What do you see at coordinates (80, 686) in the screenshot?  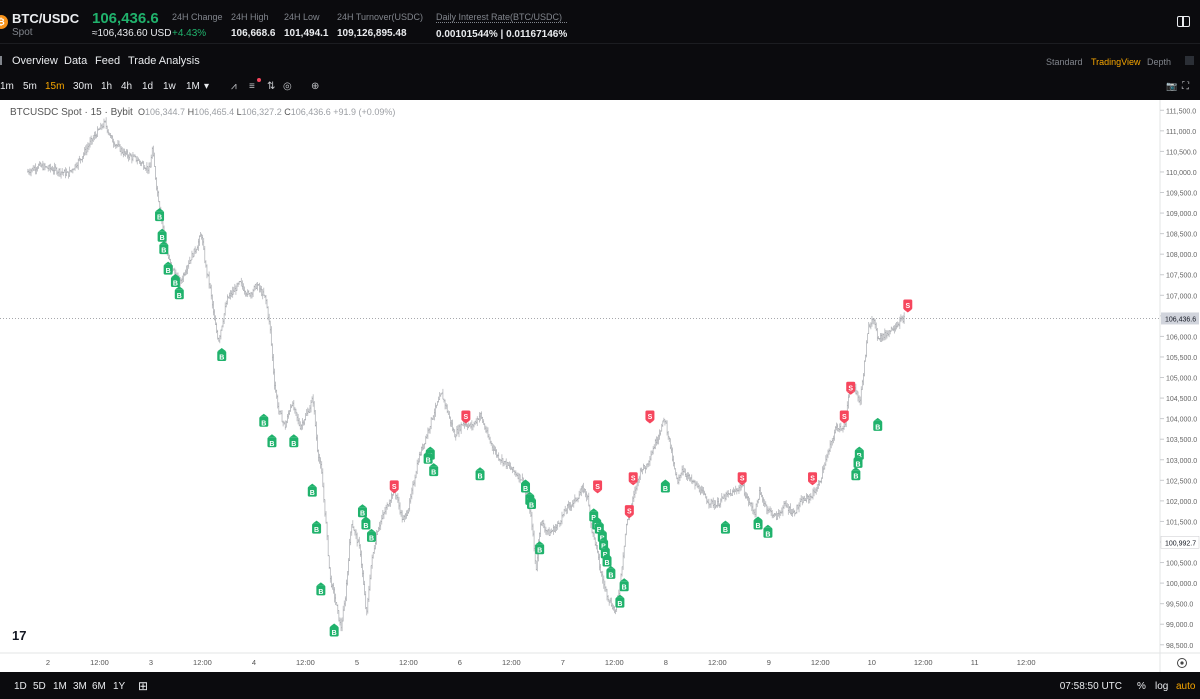 I see `range-3m: 3M` at bounding box center [80, 686].